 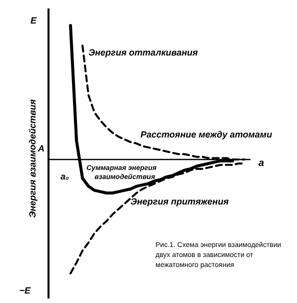 What do you see at coordinates (33, 158) in the screenshot?
I see `y-axis-title: Энергия взаимодействия` at bounding box center [33, 158].